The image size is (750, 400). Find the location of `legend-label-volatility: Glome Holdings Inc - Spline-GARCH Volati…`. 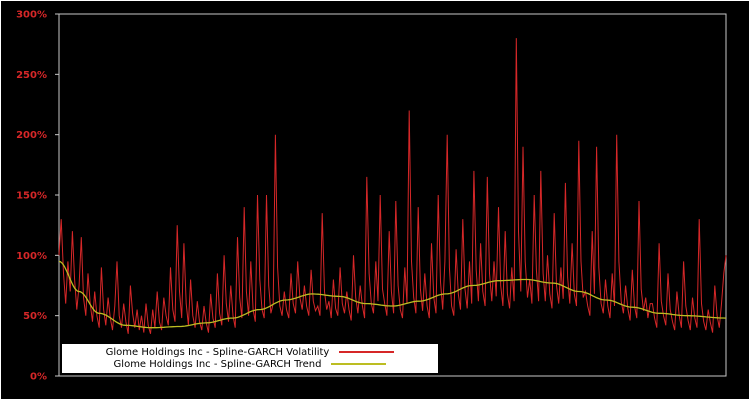

legend-label-volatility: Glome Holdings Inc - Spline-GARCH Volati… is located at coordinates (217, 352).